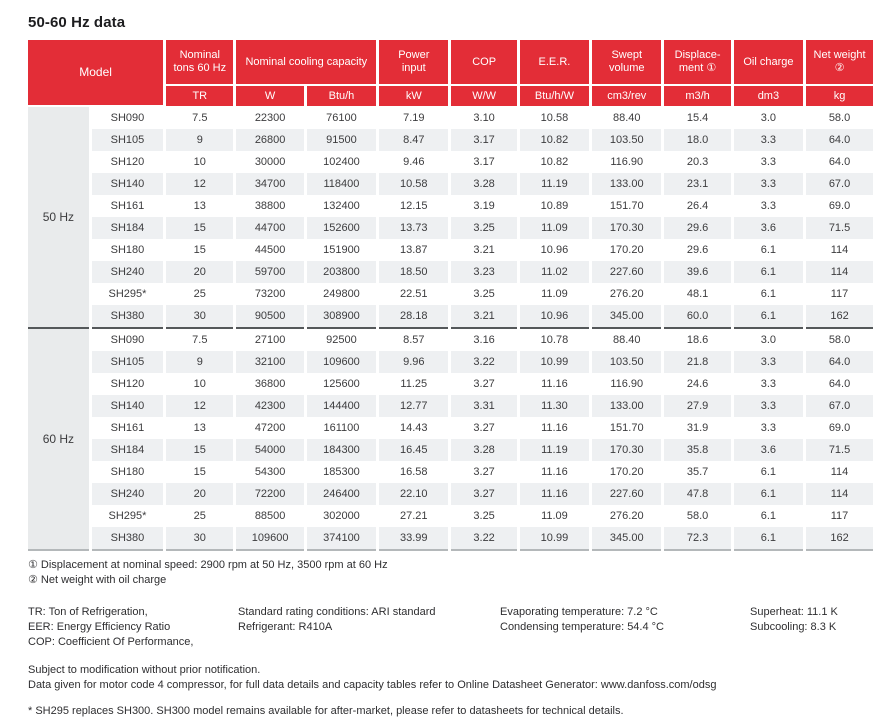 Image resolution: width=885 pixels, height=719 pixels. Describe the element at coordinates (200, 184) in the screenshot. I see `data-cell: 12` at that location.